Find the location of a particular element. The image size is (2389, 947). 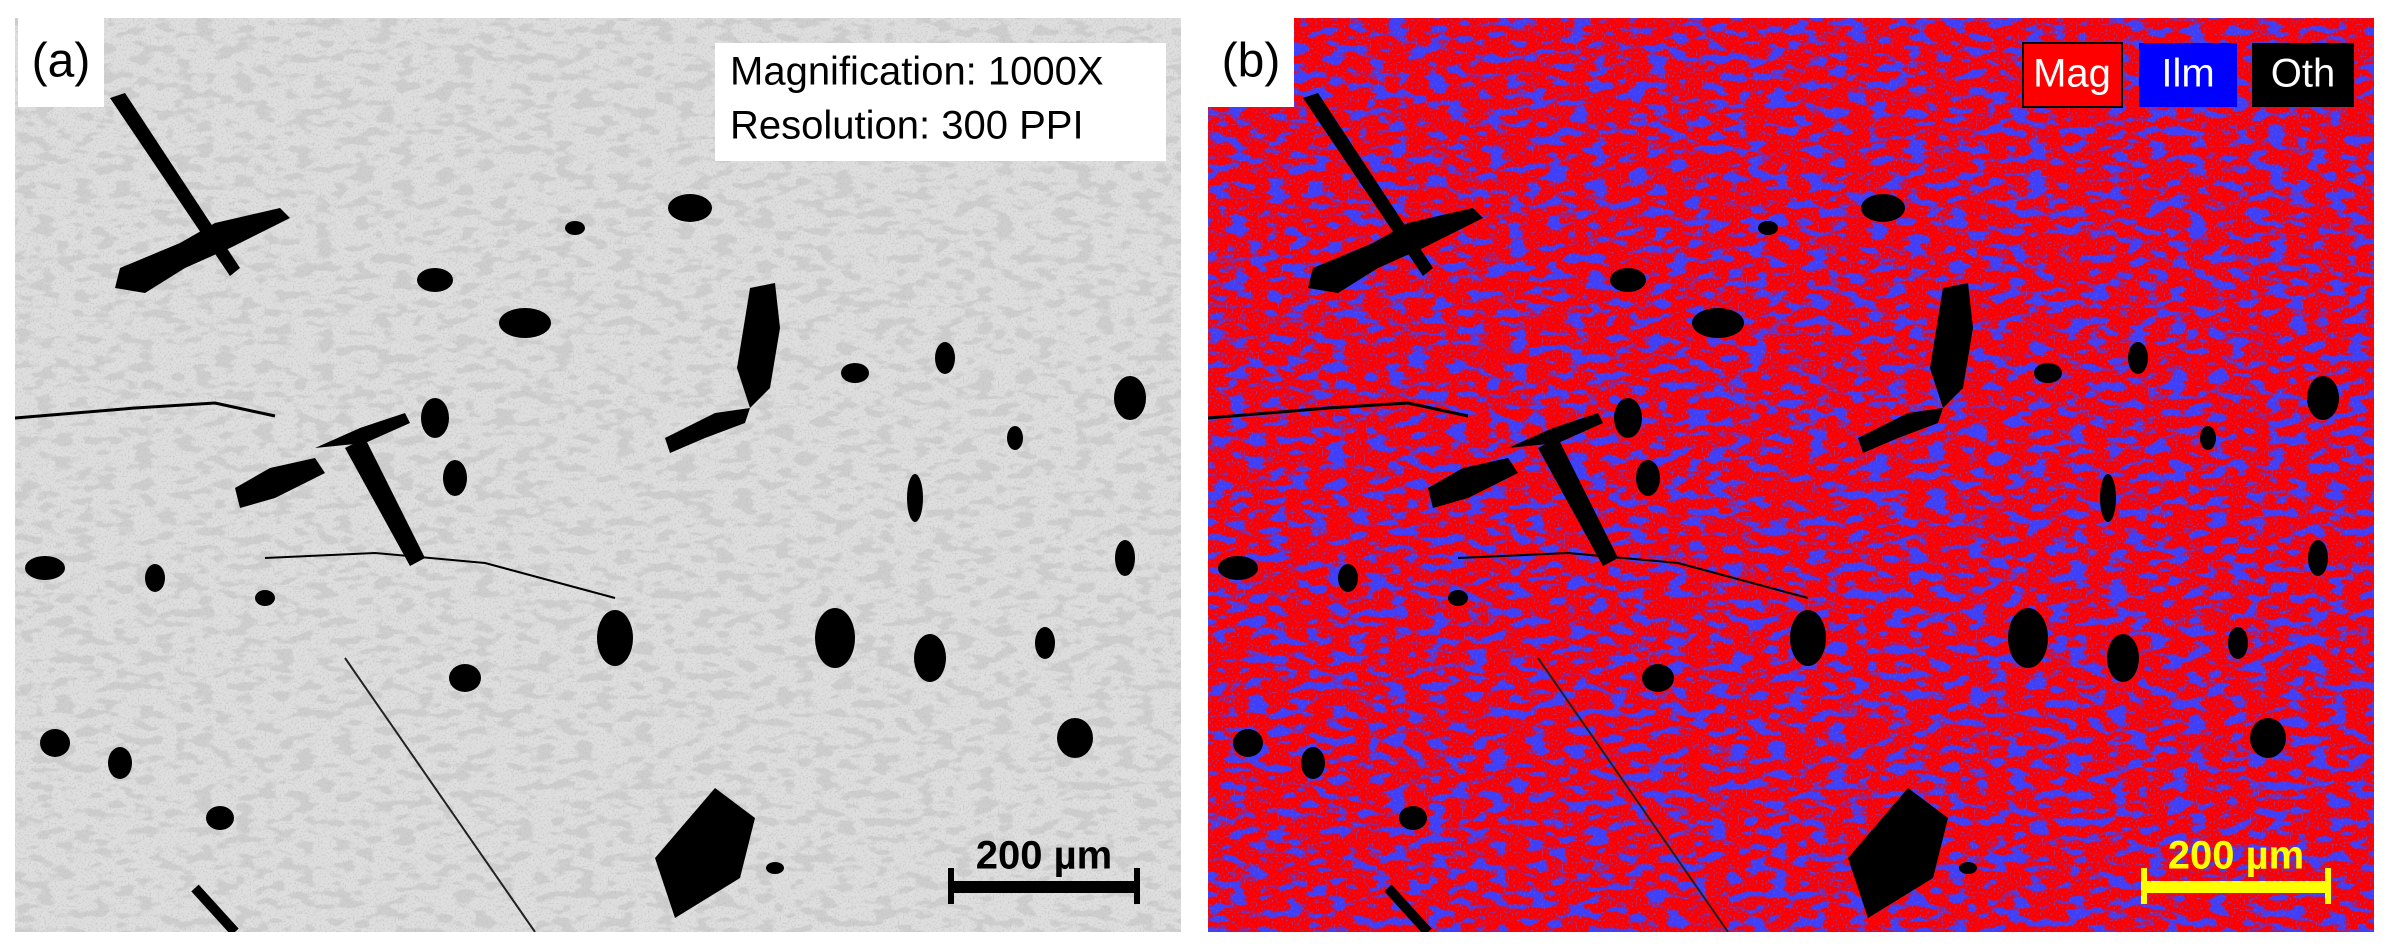

annotation: Resolution: 300 PPI is located at coordinates (907, 126).